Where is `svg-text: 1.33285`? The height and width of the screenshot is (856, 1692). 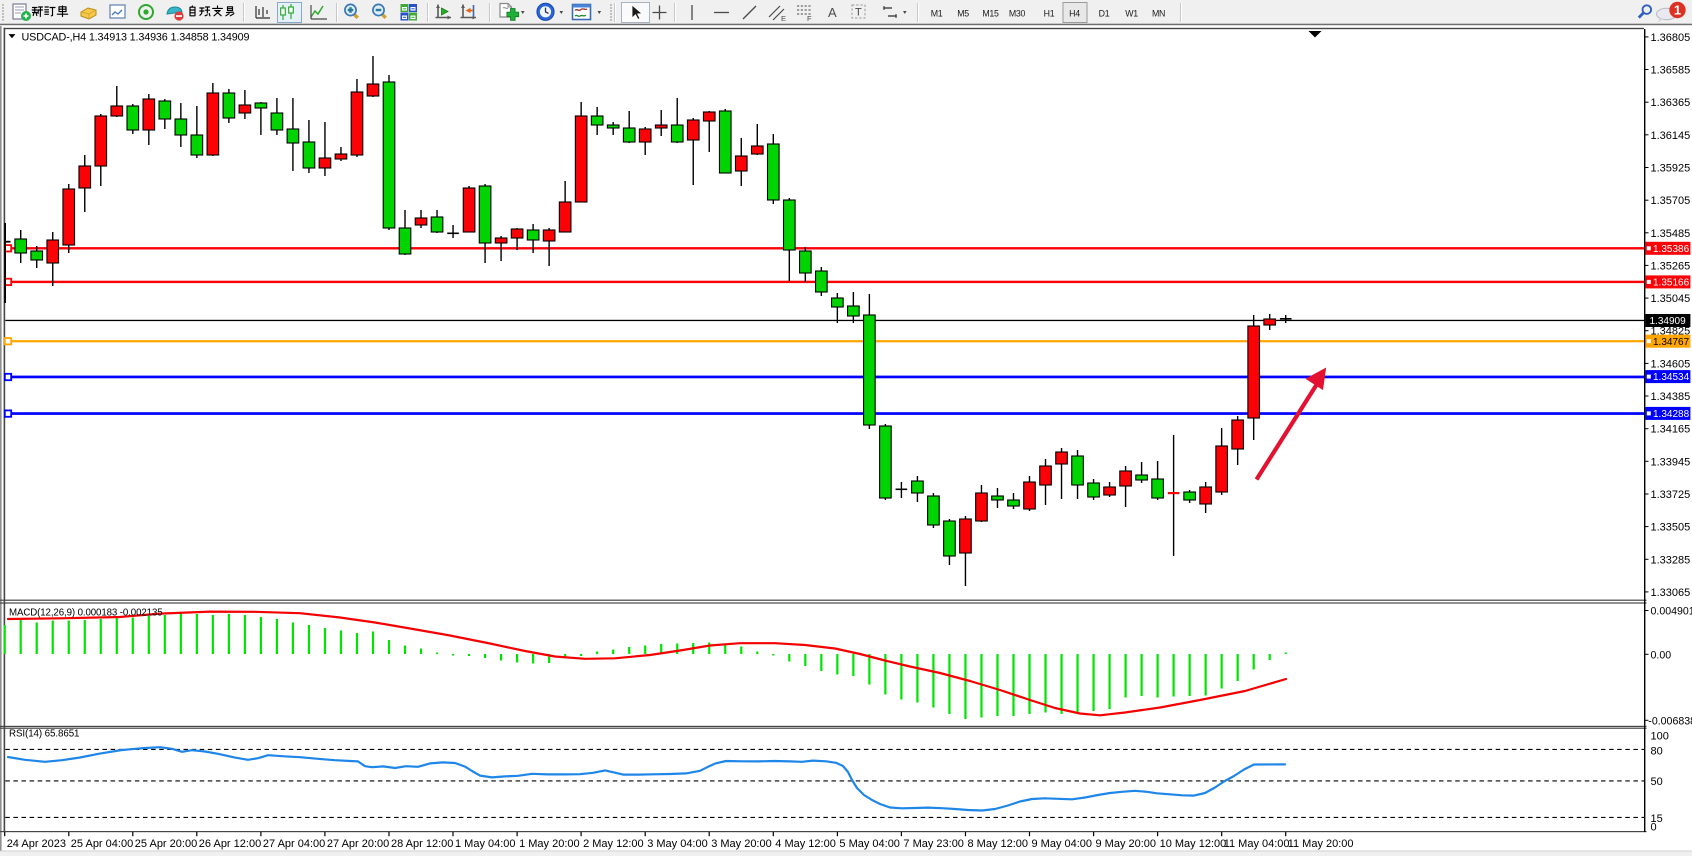
svg-text: 1.33285 is located at coordinates (1671, 560).